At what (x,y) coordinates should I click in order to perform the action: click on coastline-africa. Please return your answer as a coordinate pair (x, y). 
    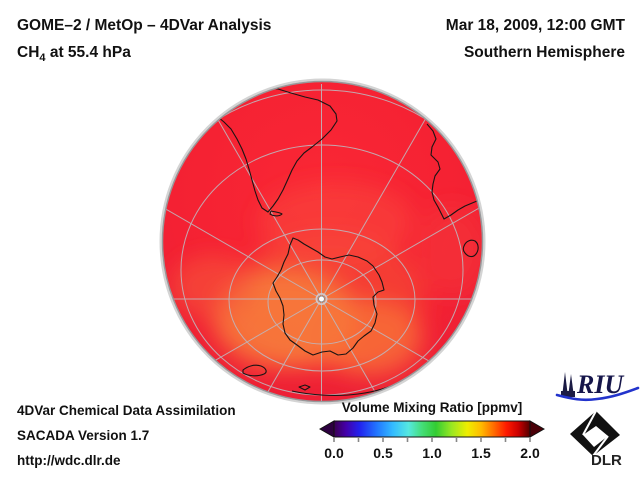
    Looking at the image, I should click on (452, 171).